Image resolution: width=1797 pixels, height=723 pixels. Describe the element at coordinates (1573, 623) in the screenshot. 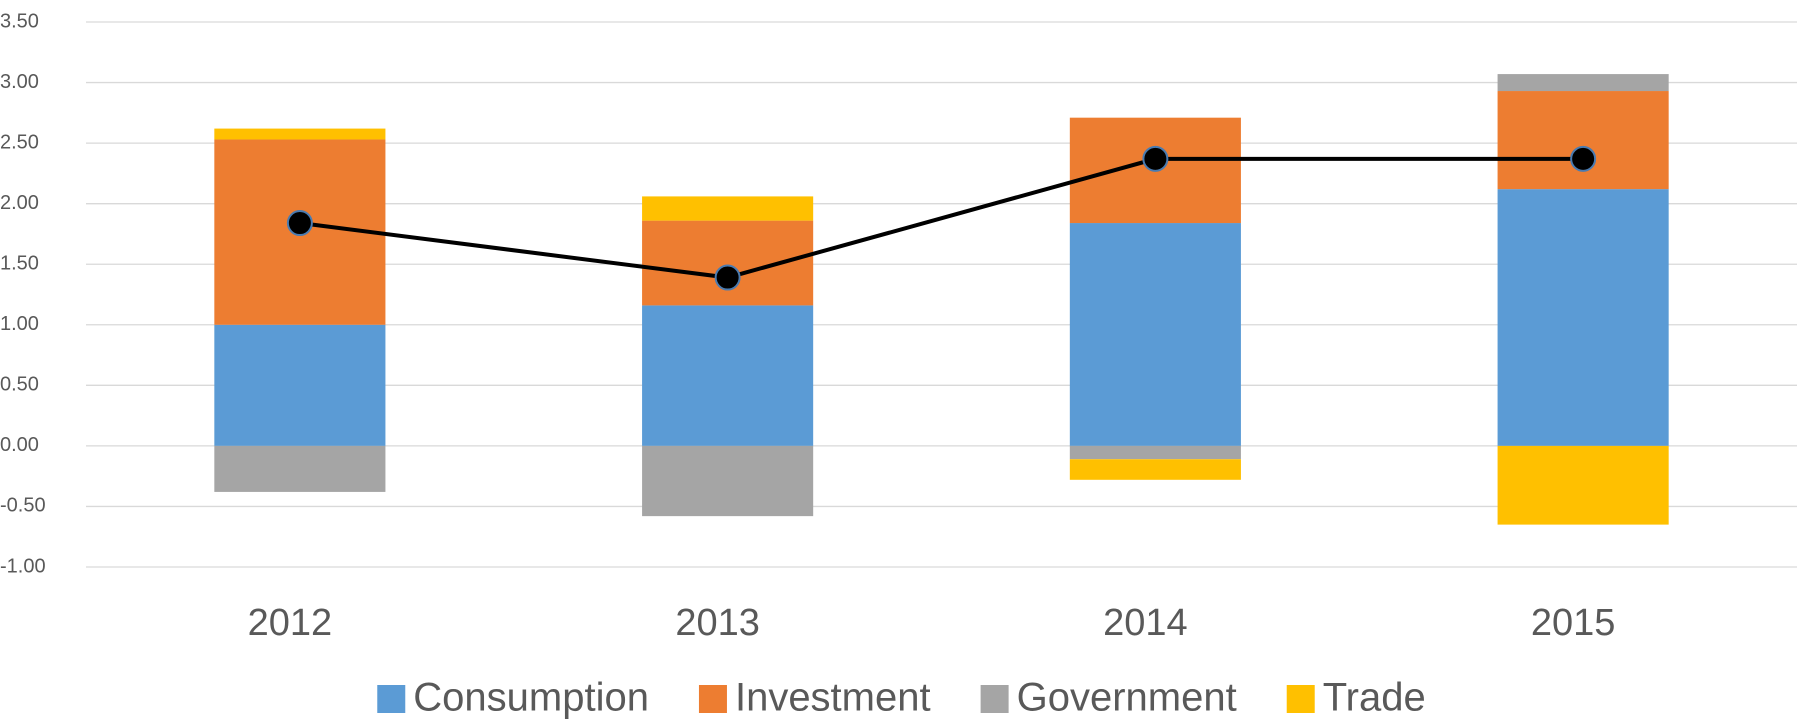

I see `x-tick-label: 2015` at that location.